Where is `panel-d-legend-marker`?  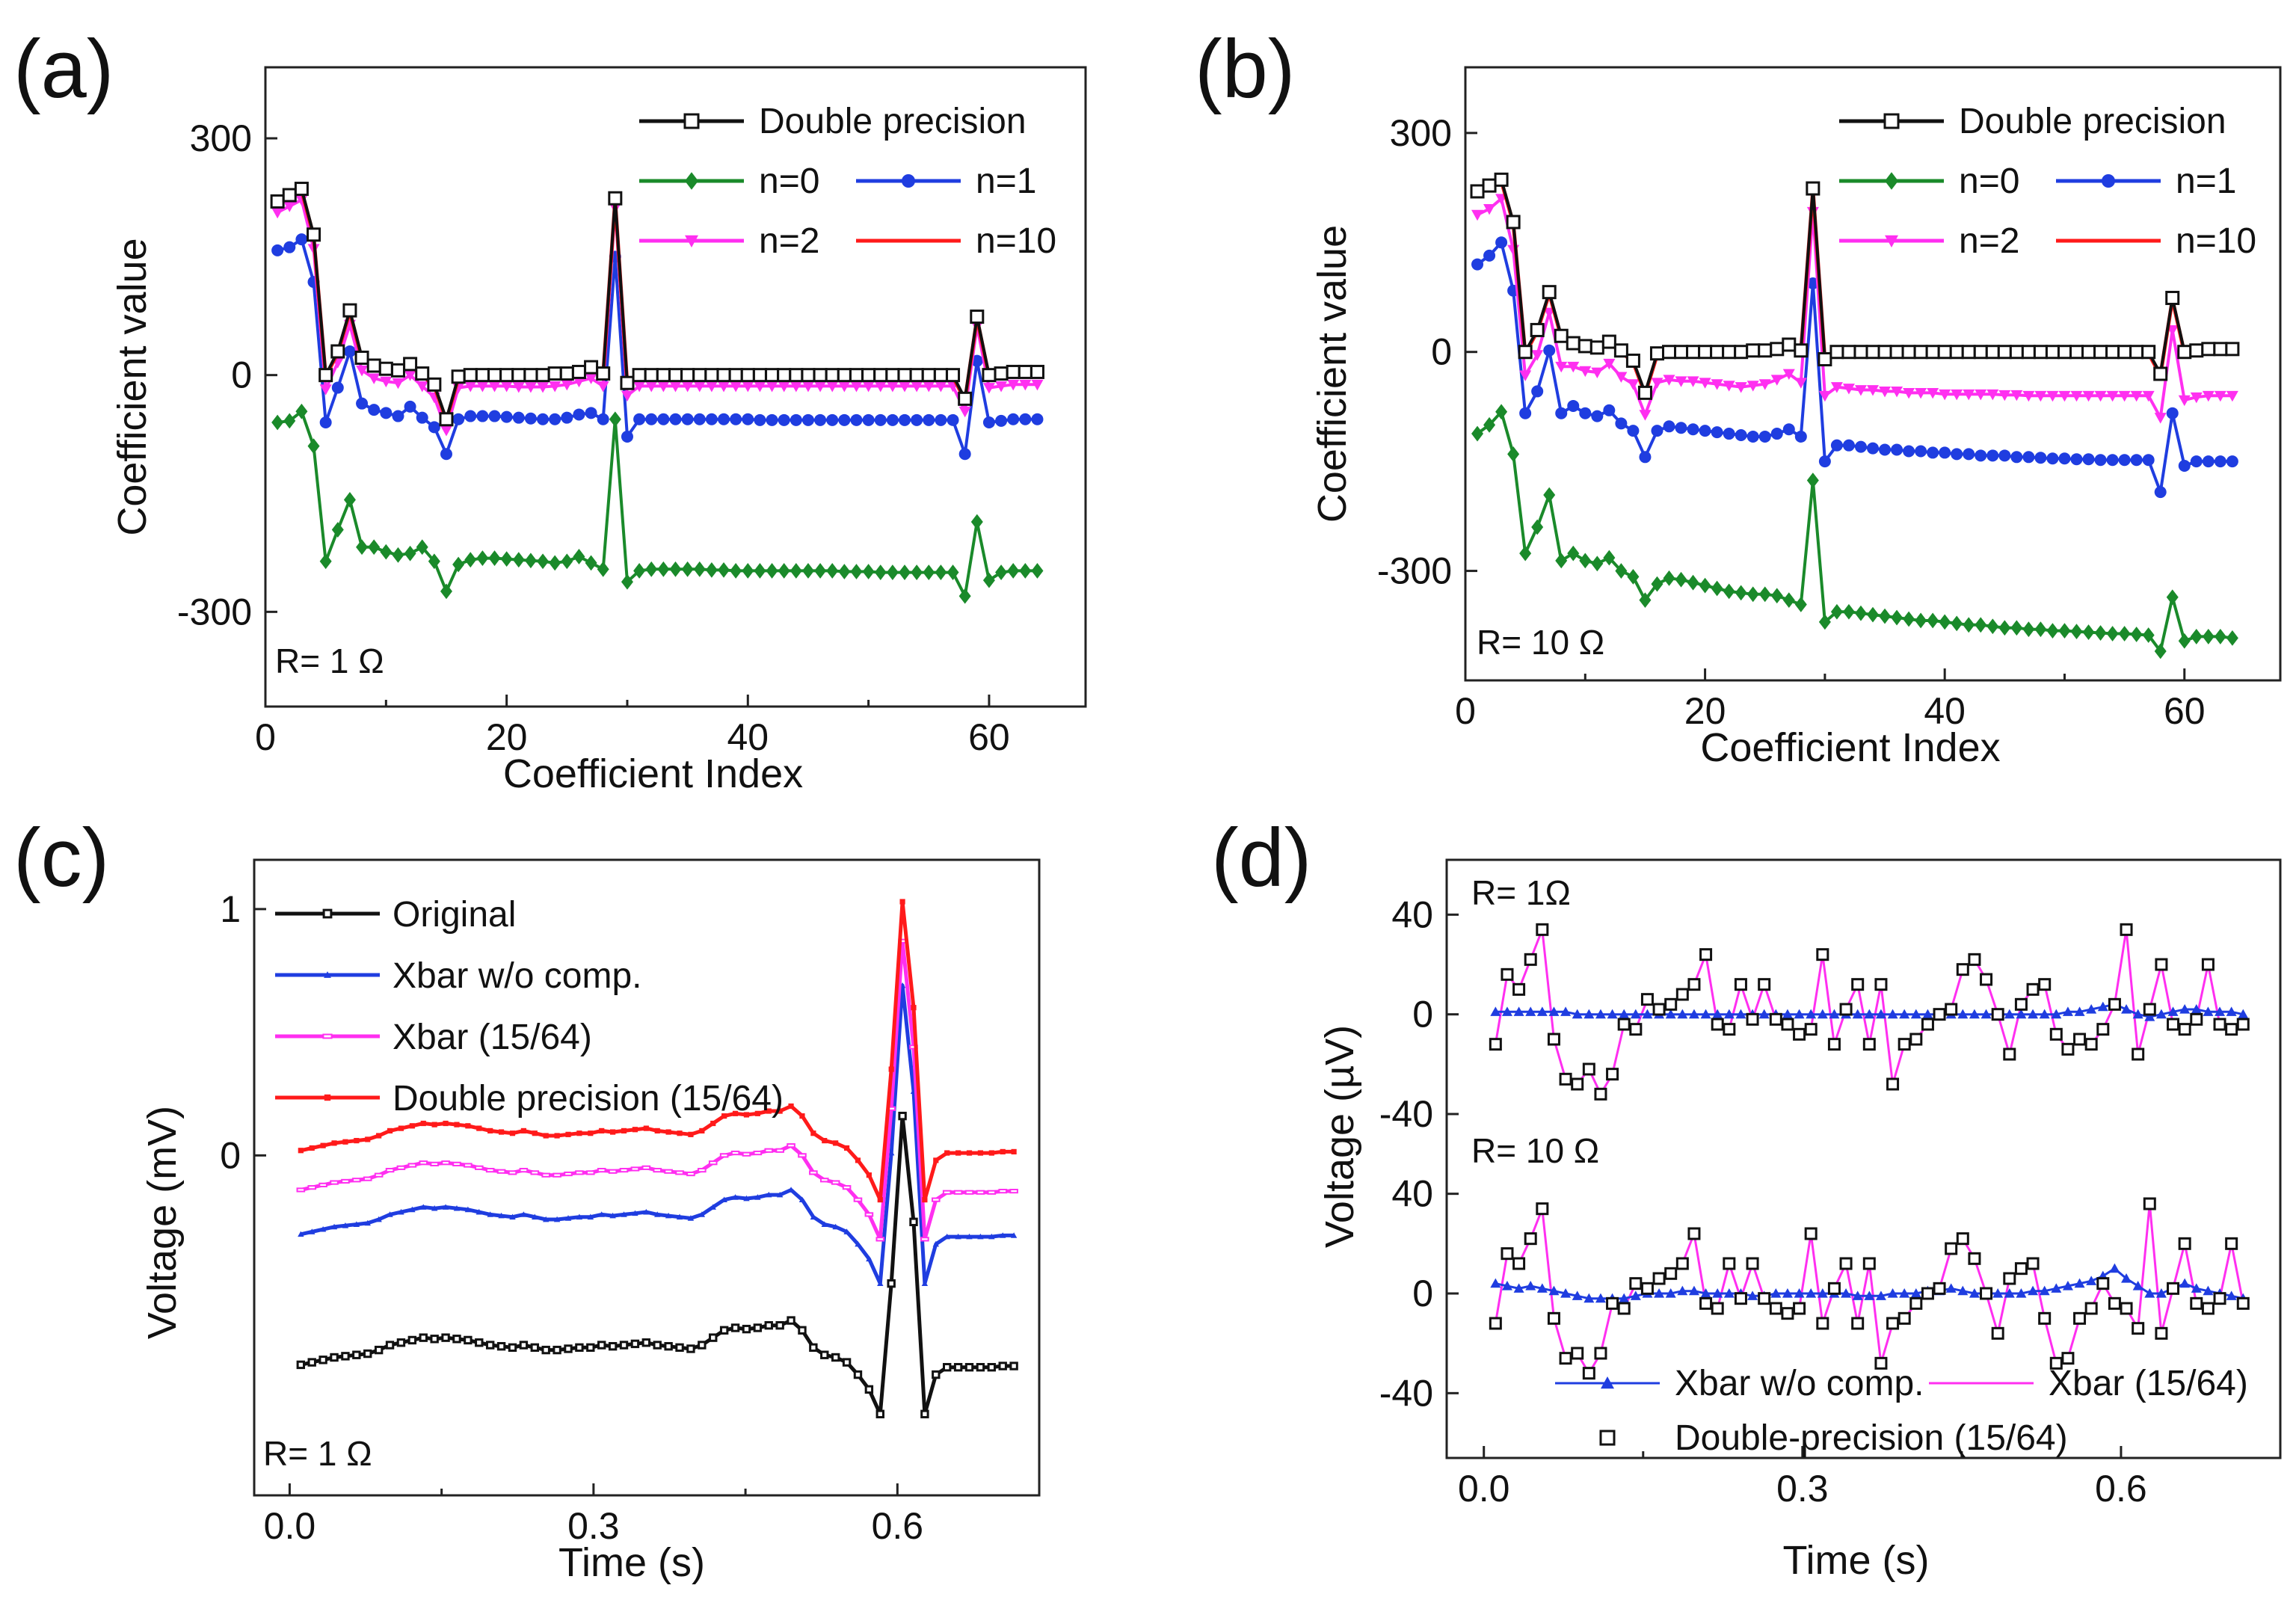
panel-d-legend-marker is located at coordinates (1607, 1382).